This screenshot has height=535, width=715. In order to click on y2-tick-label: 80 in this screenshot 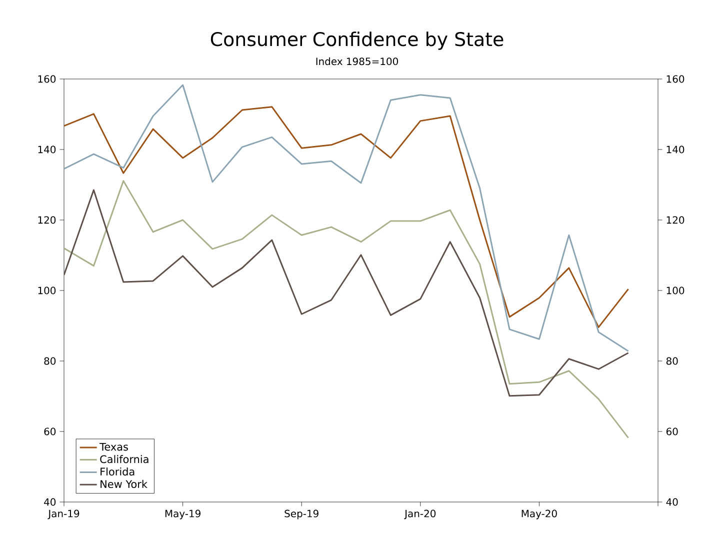, I will do `click(672, 361)`.